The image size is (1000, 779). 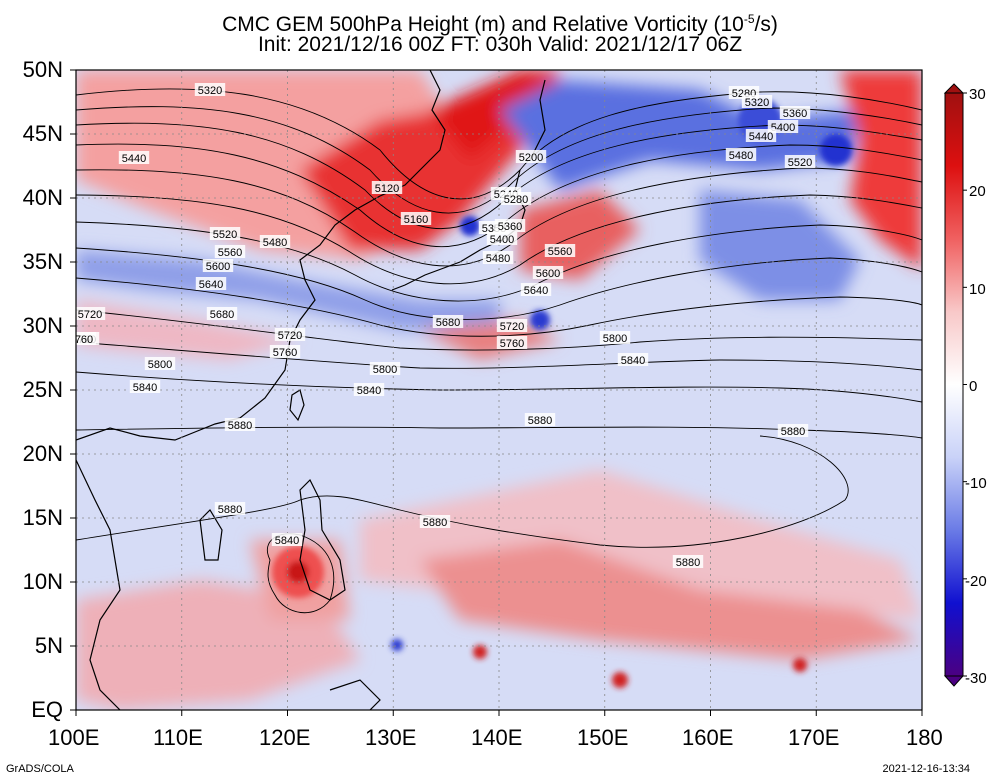 I want to click on contour-label: 5120, so click(x=387, y=189).